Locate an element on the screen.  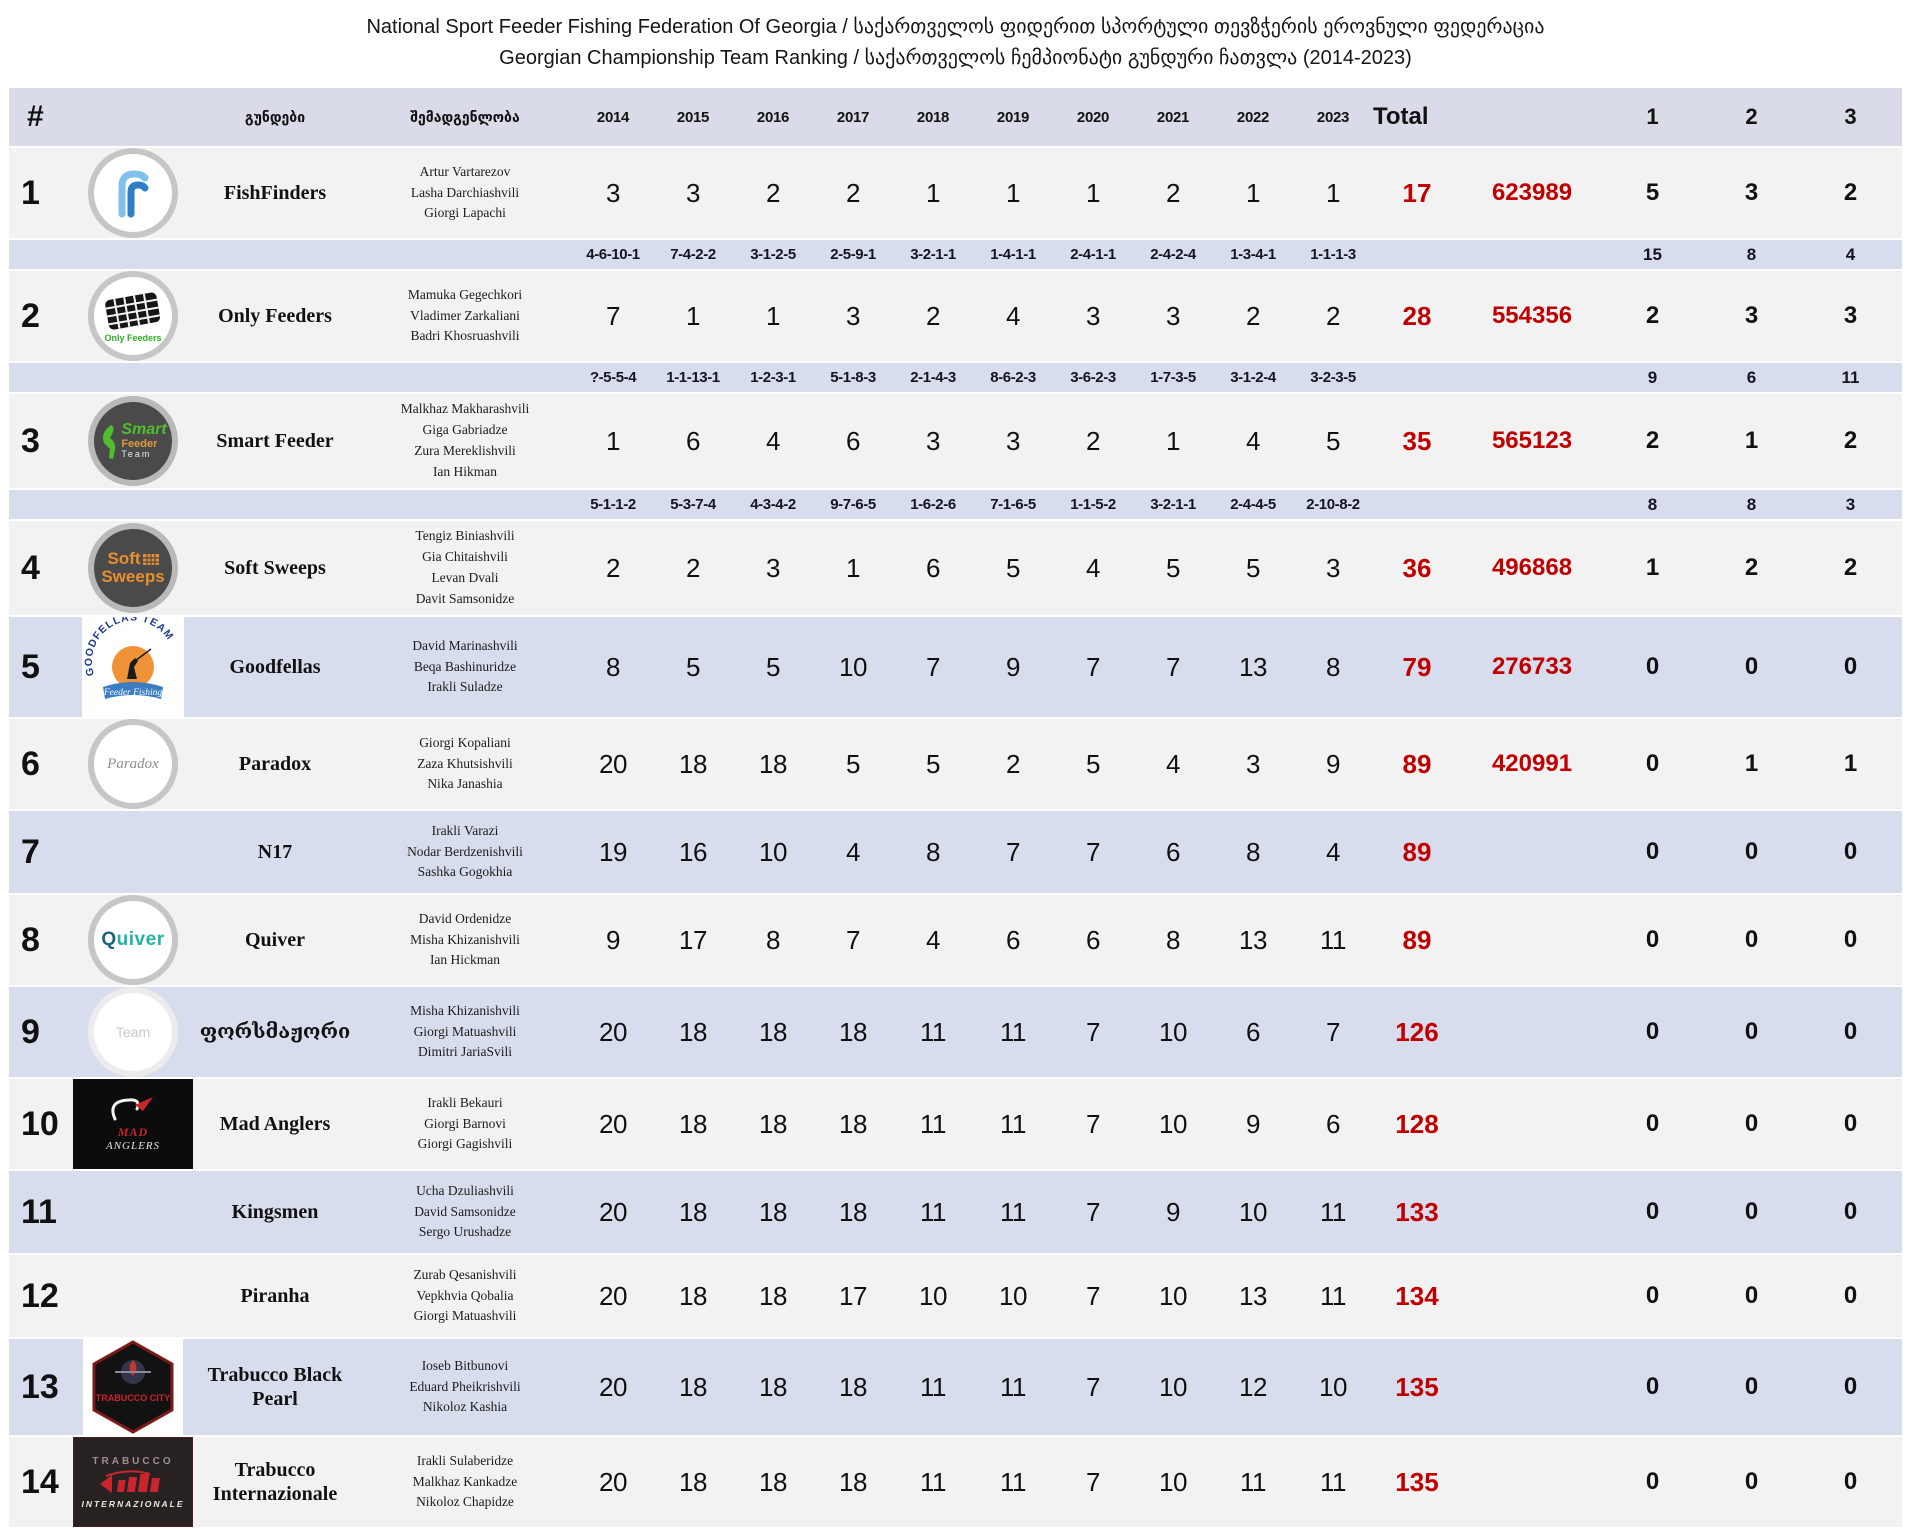
year-detail-2023: 2-10-8-2 is located at coordinates (1333, 504).